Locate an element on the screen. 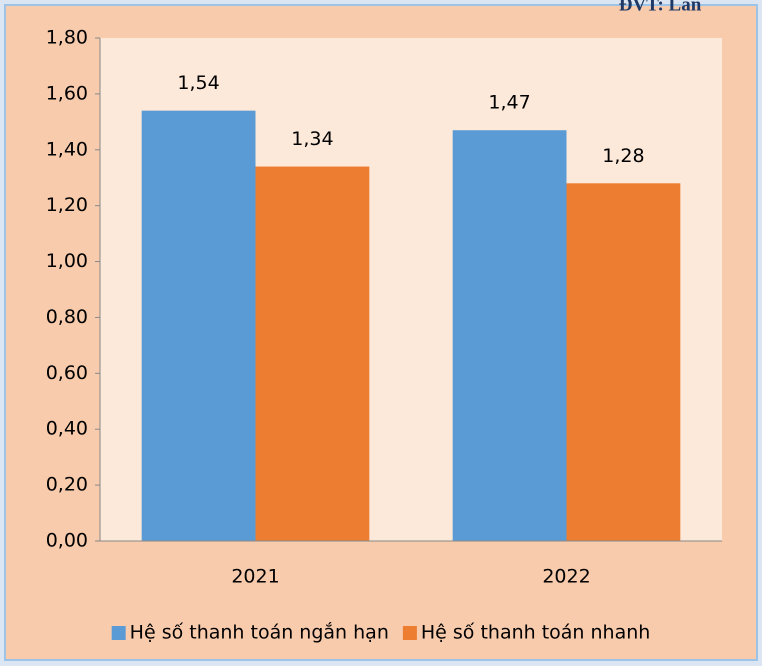 This screenshot has height=666, width=762. value-label: 1,47 is located at coordinates (509, 103).